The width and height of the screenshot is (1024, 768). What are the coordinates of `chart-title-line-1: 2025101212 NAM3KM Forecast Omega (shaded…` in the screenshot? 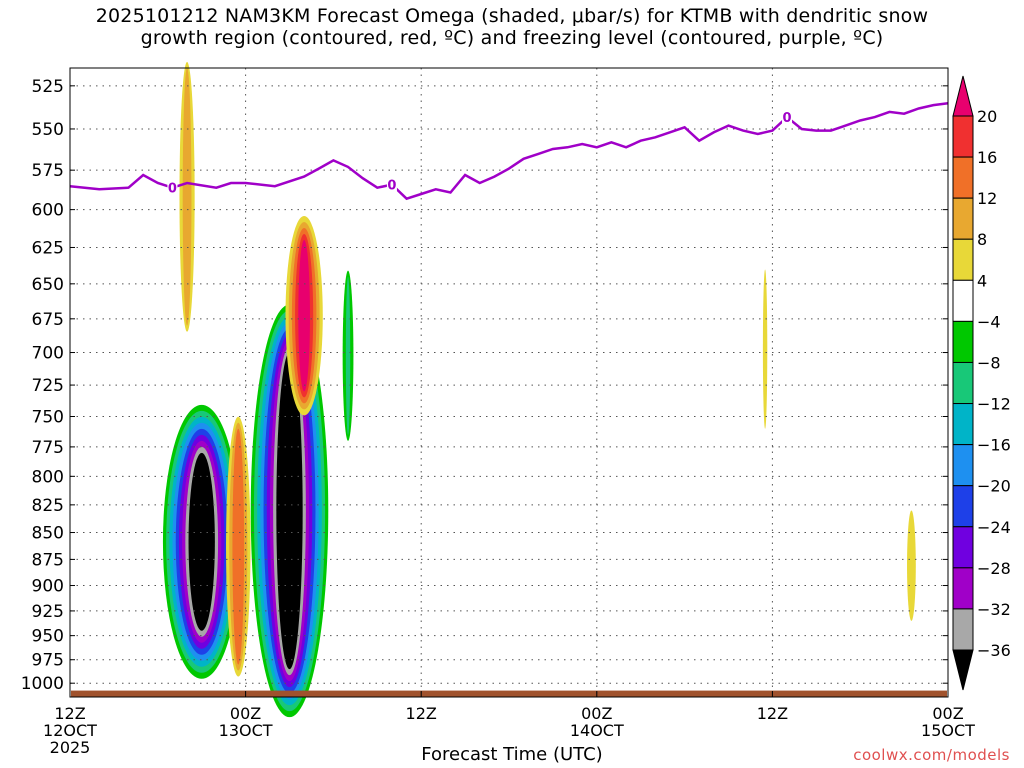 It's located at (512, 16).